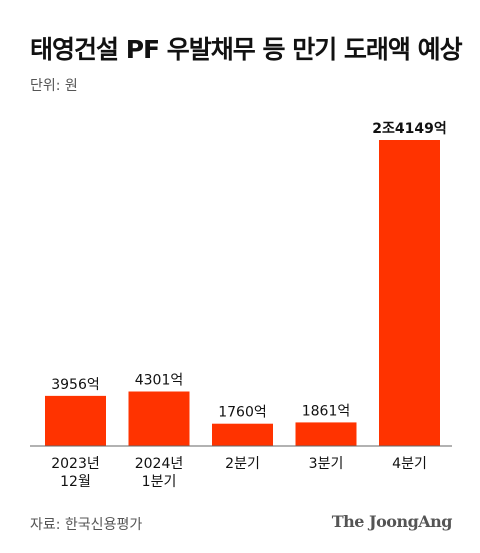 This screenshot has height=553, width=480. I want to click on data-label-2: 1760억, so click(242, 413).